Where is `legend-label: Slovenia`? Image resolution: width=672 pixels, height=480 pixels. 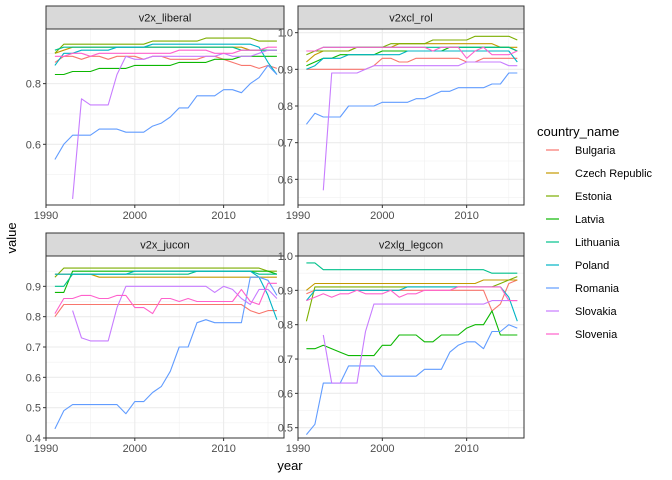
legend-label: Slovenia is located at coordinates (596, 335).